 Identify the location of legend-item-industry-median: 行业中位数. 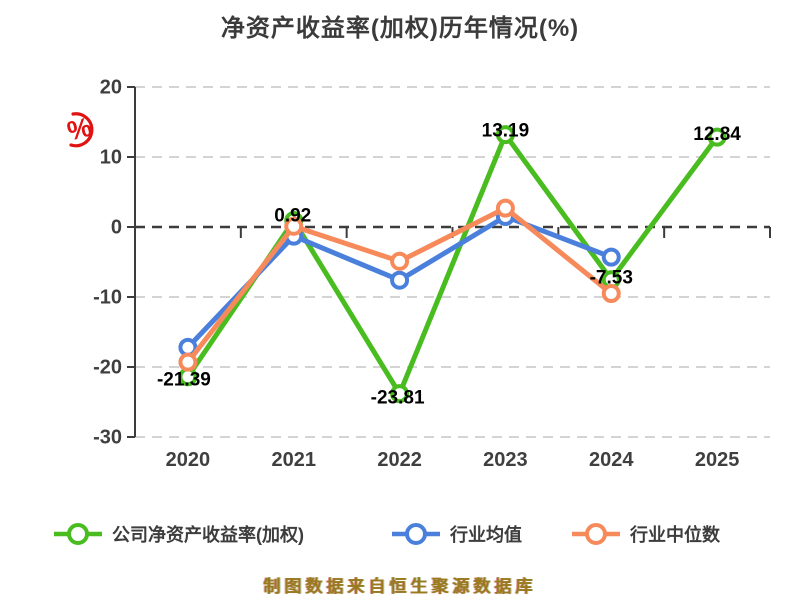
(645, 534).